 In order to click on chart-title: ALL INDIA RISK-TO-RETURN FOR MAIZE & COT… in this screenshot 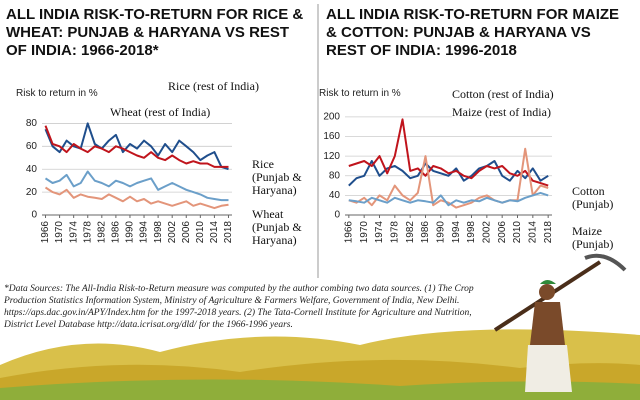, I will do `click(473, 32)`.